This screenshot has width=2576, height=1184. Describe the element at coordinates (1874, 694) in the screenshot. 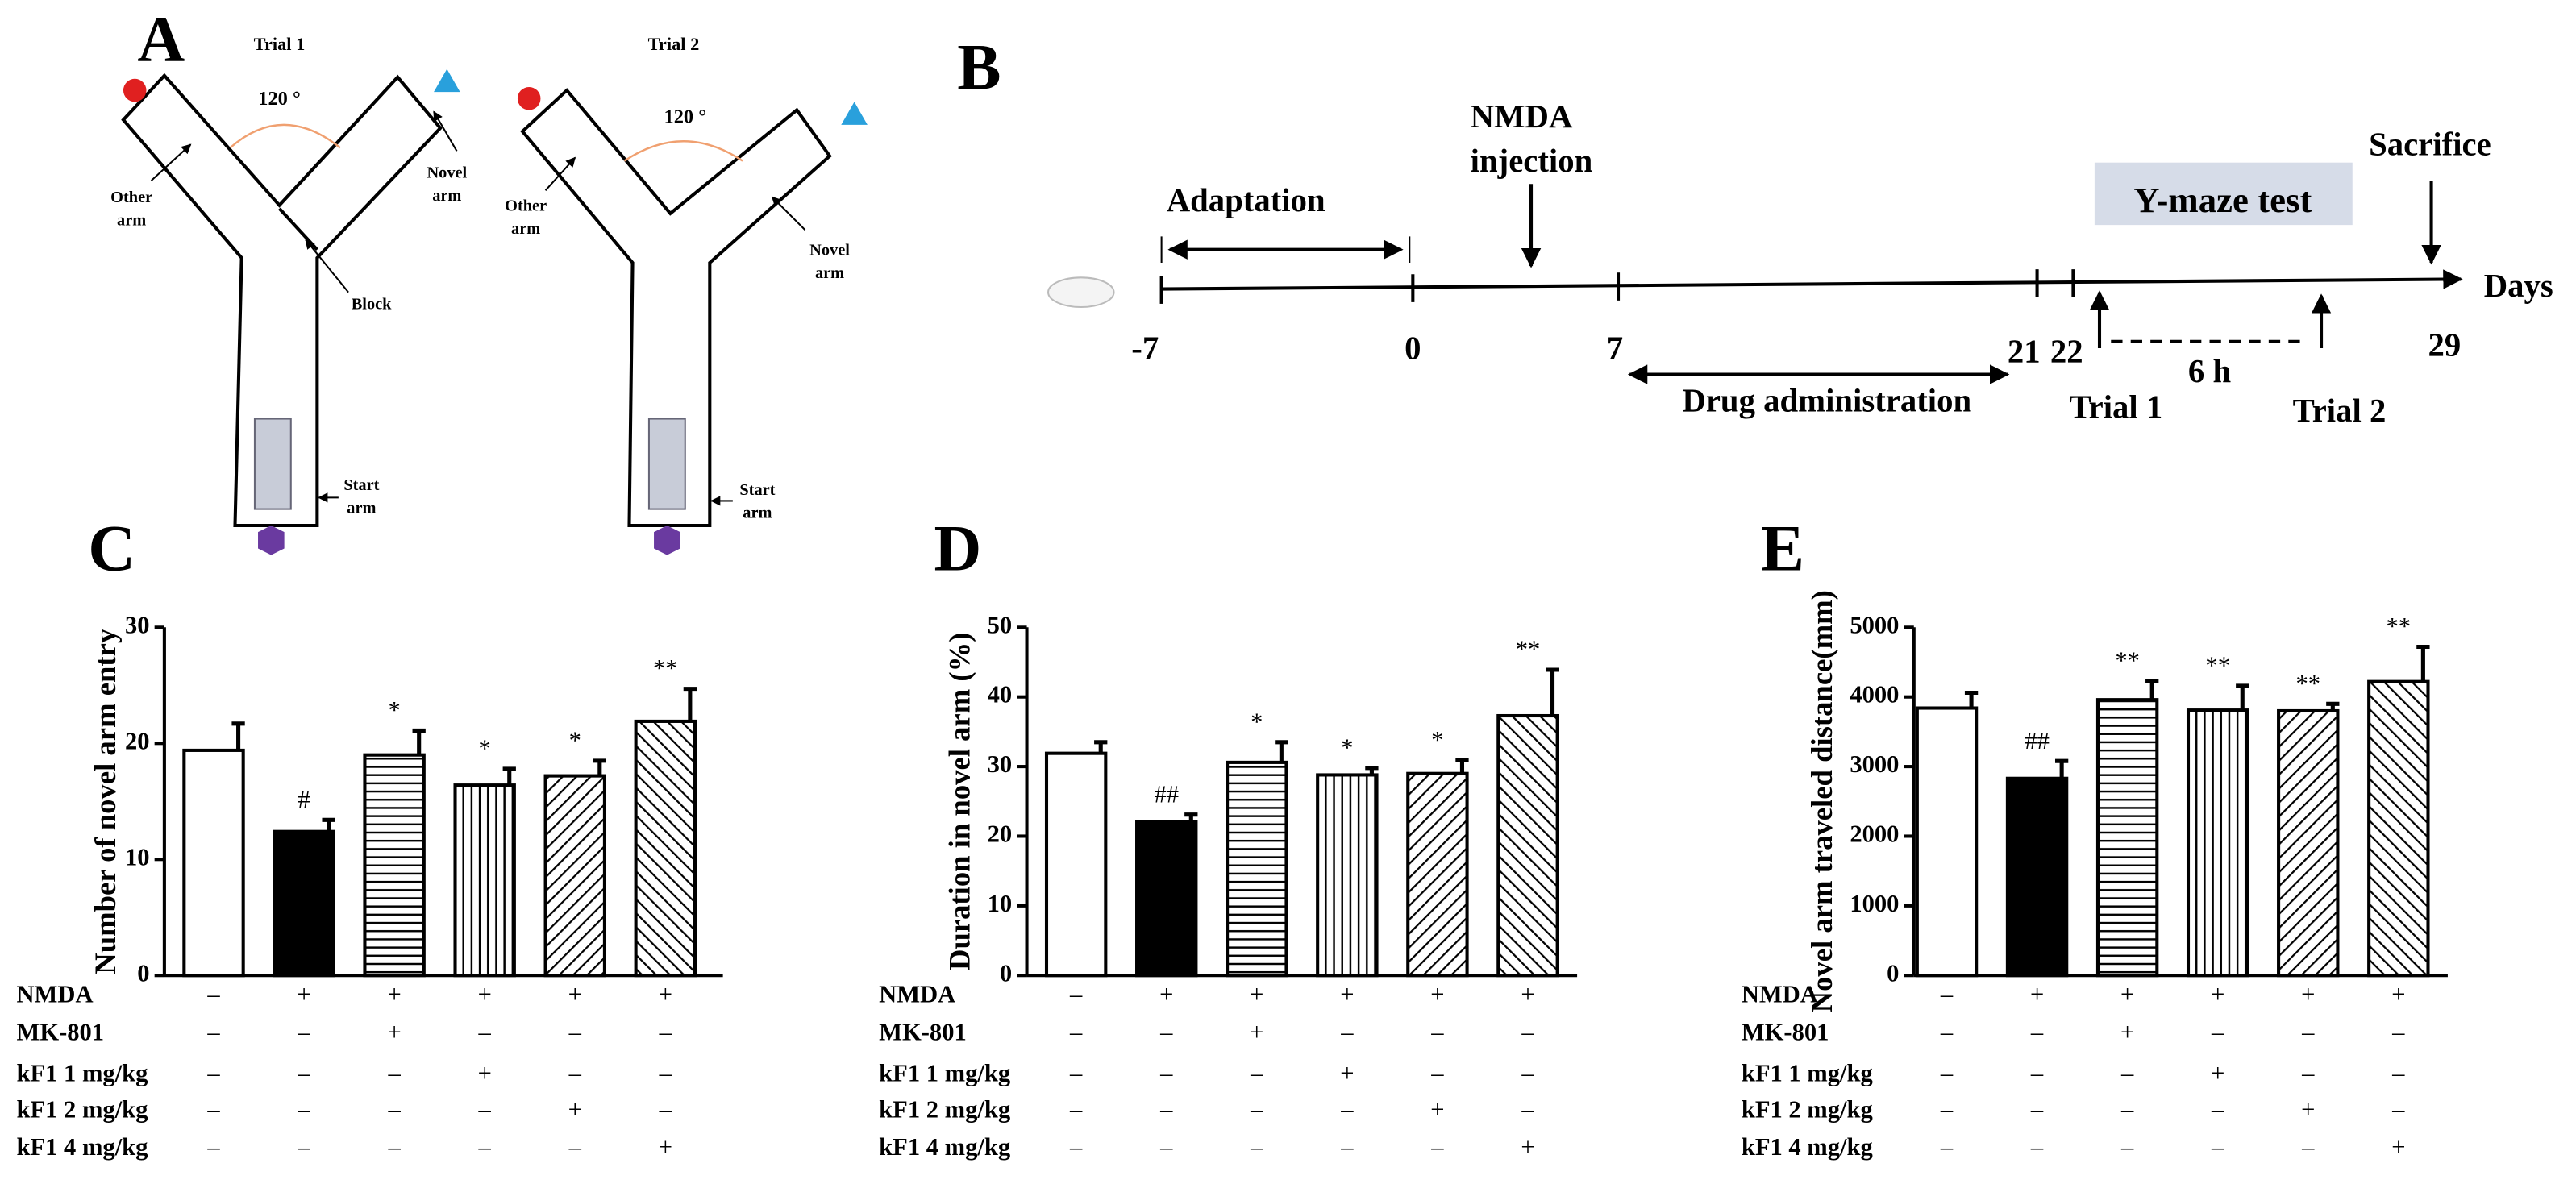

I see `y-tick-label: 4000` at that location.